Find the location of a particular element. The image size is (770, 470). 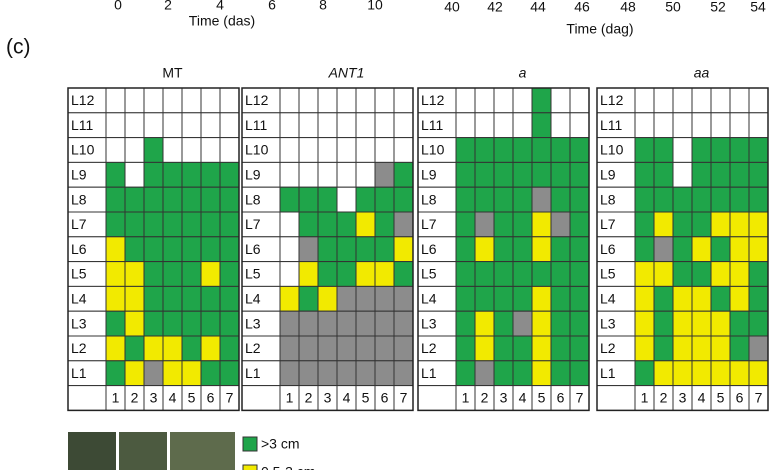

row-label: L12 is located at coordinates (433, 100).